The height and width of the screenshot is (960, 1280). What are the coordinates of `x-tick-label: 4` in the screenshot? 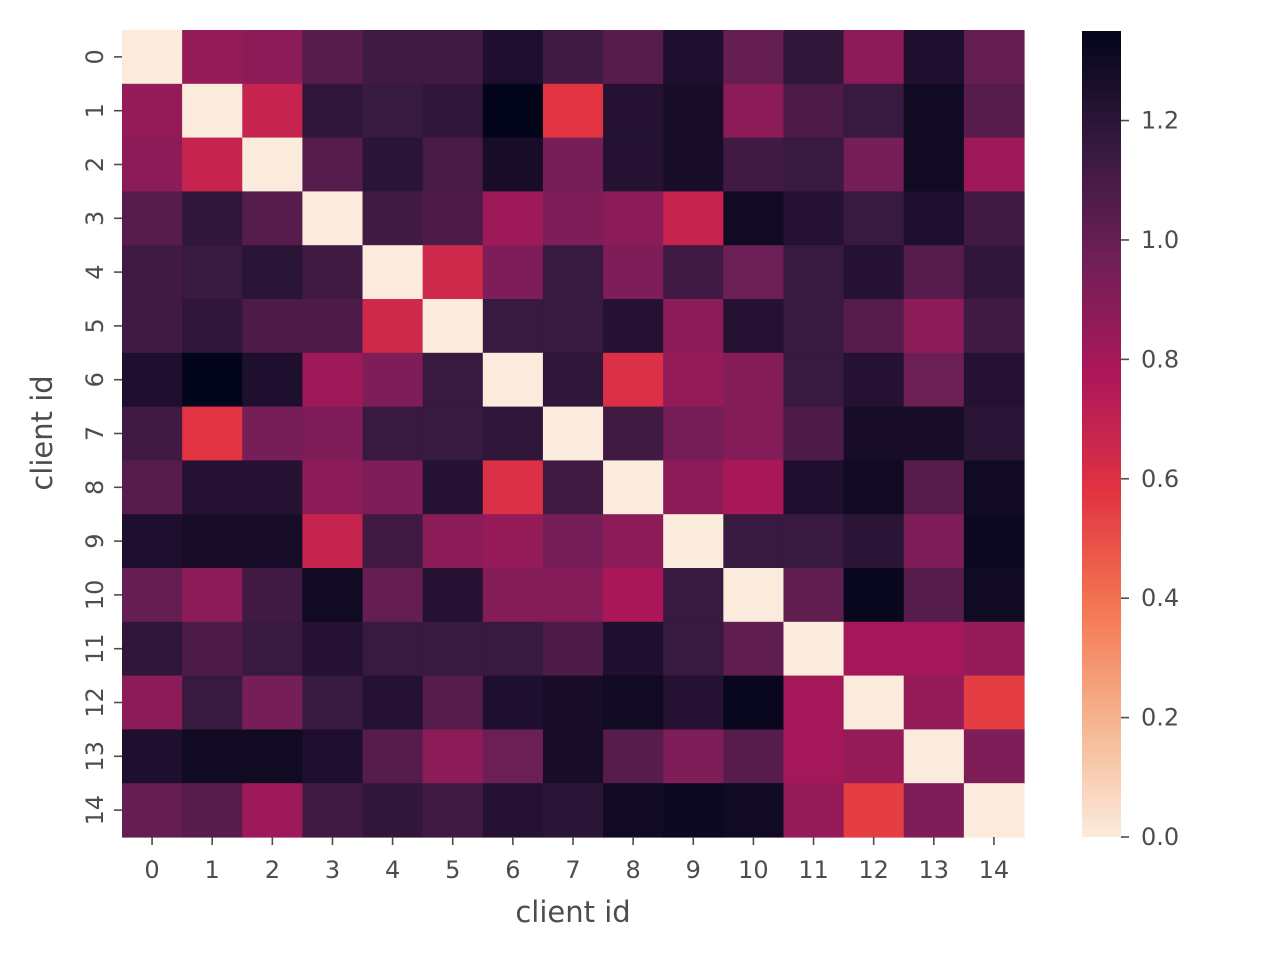 It's located at (392, 870).